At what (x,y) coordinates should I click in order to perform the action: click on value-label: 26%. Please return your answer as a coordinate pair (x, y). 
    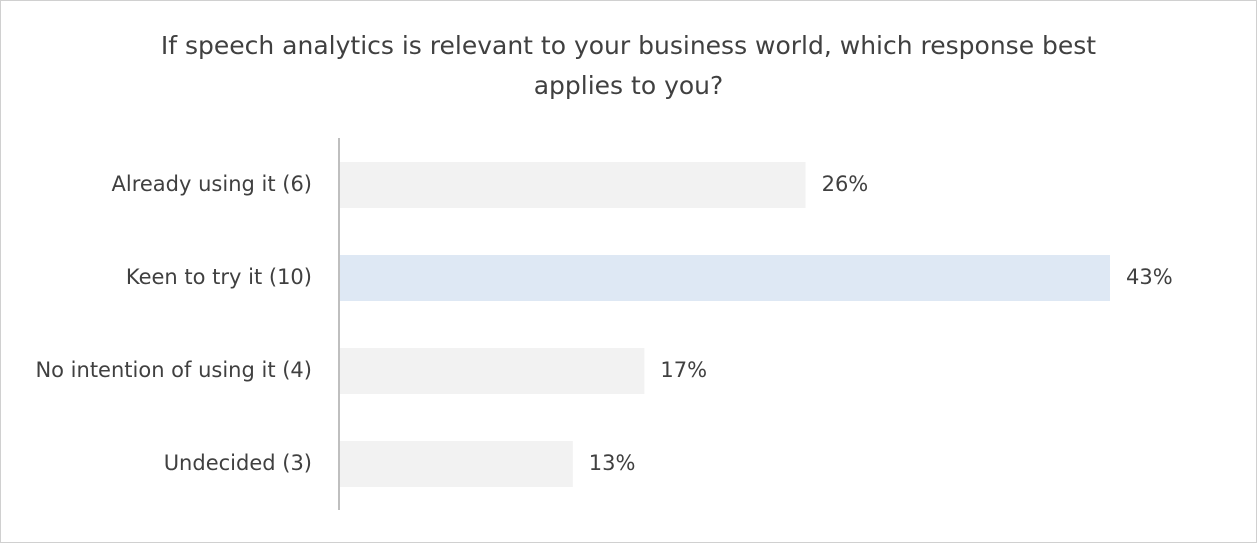
    Looking at the image, I should click on (845, 184).